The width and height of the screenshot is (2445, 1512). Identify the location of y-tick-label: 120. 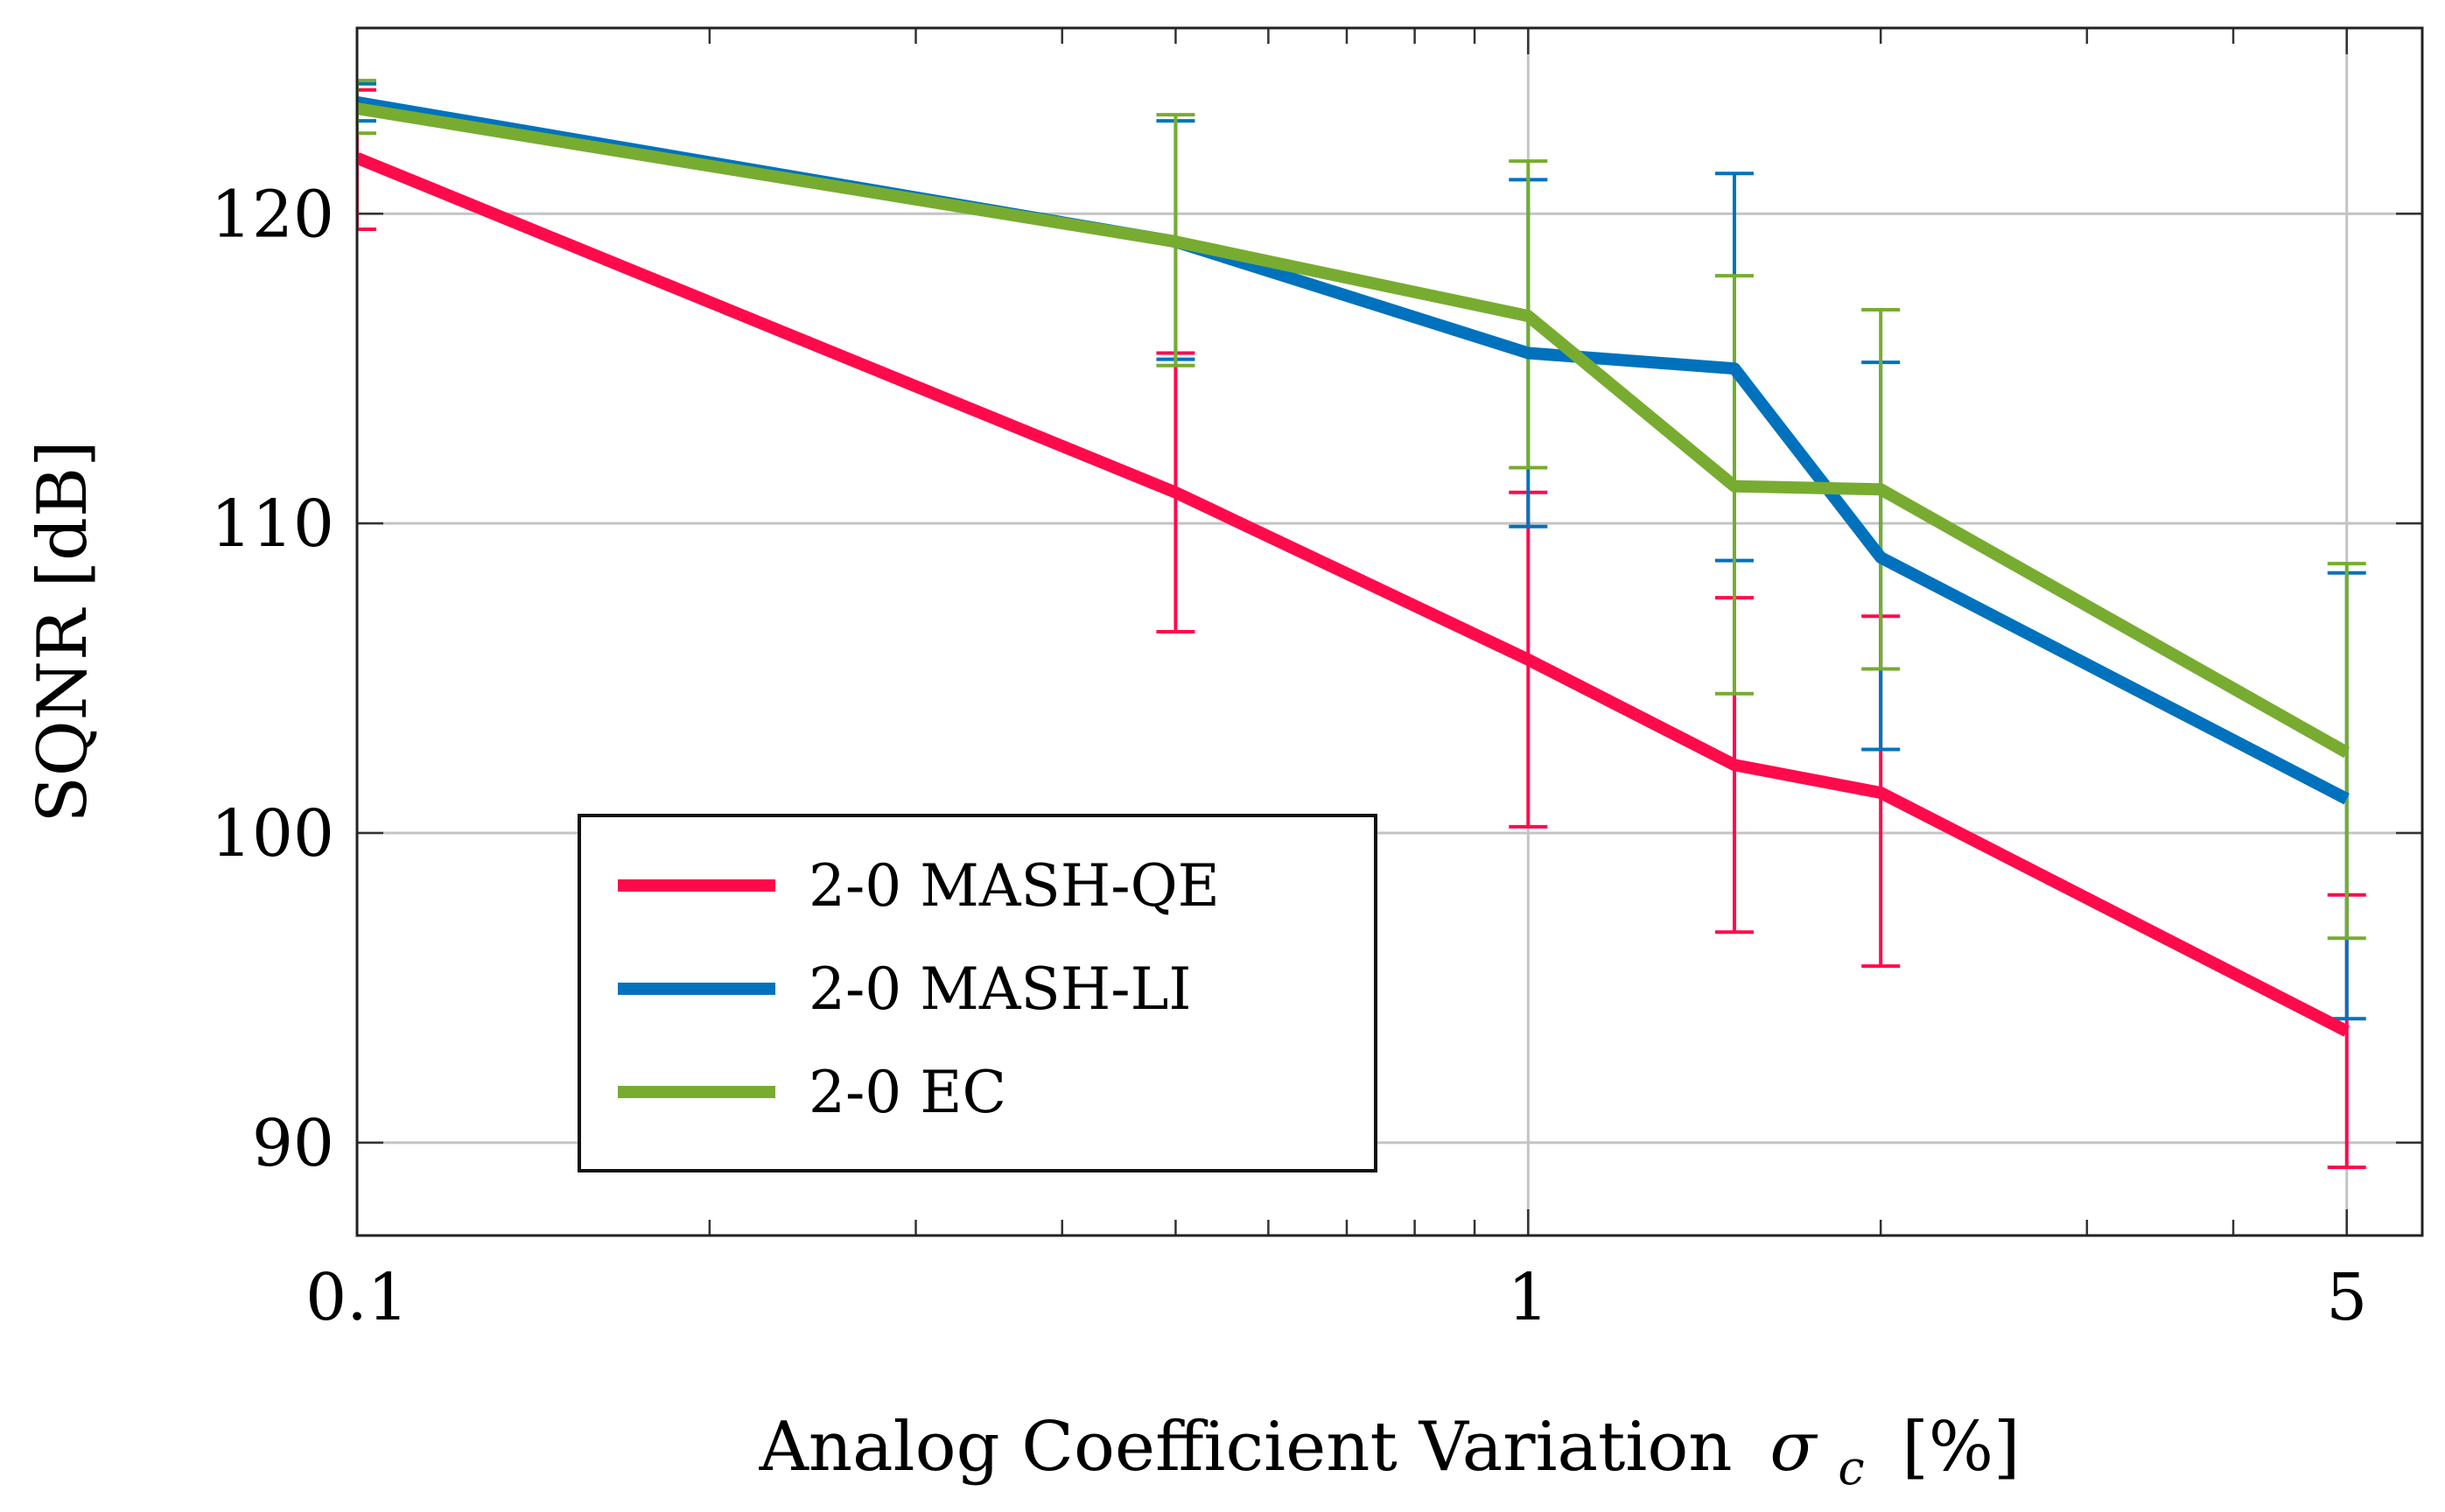
(272, 214).